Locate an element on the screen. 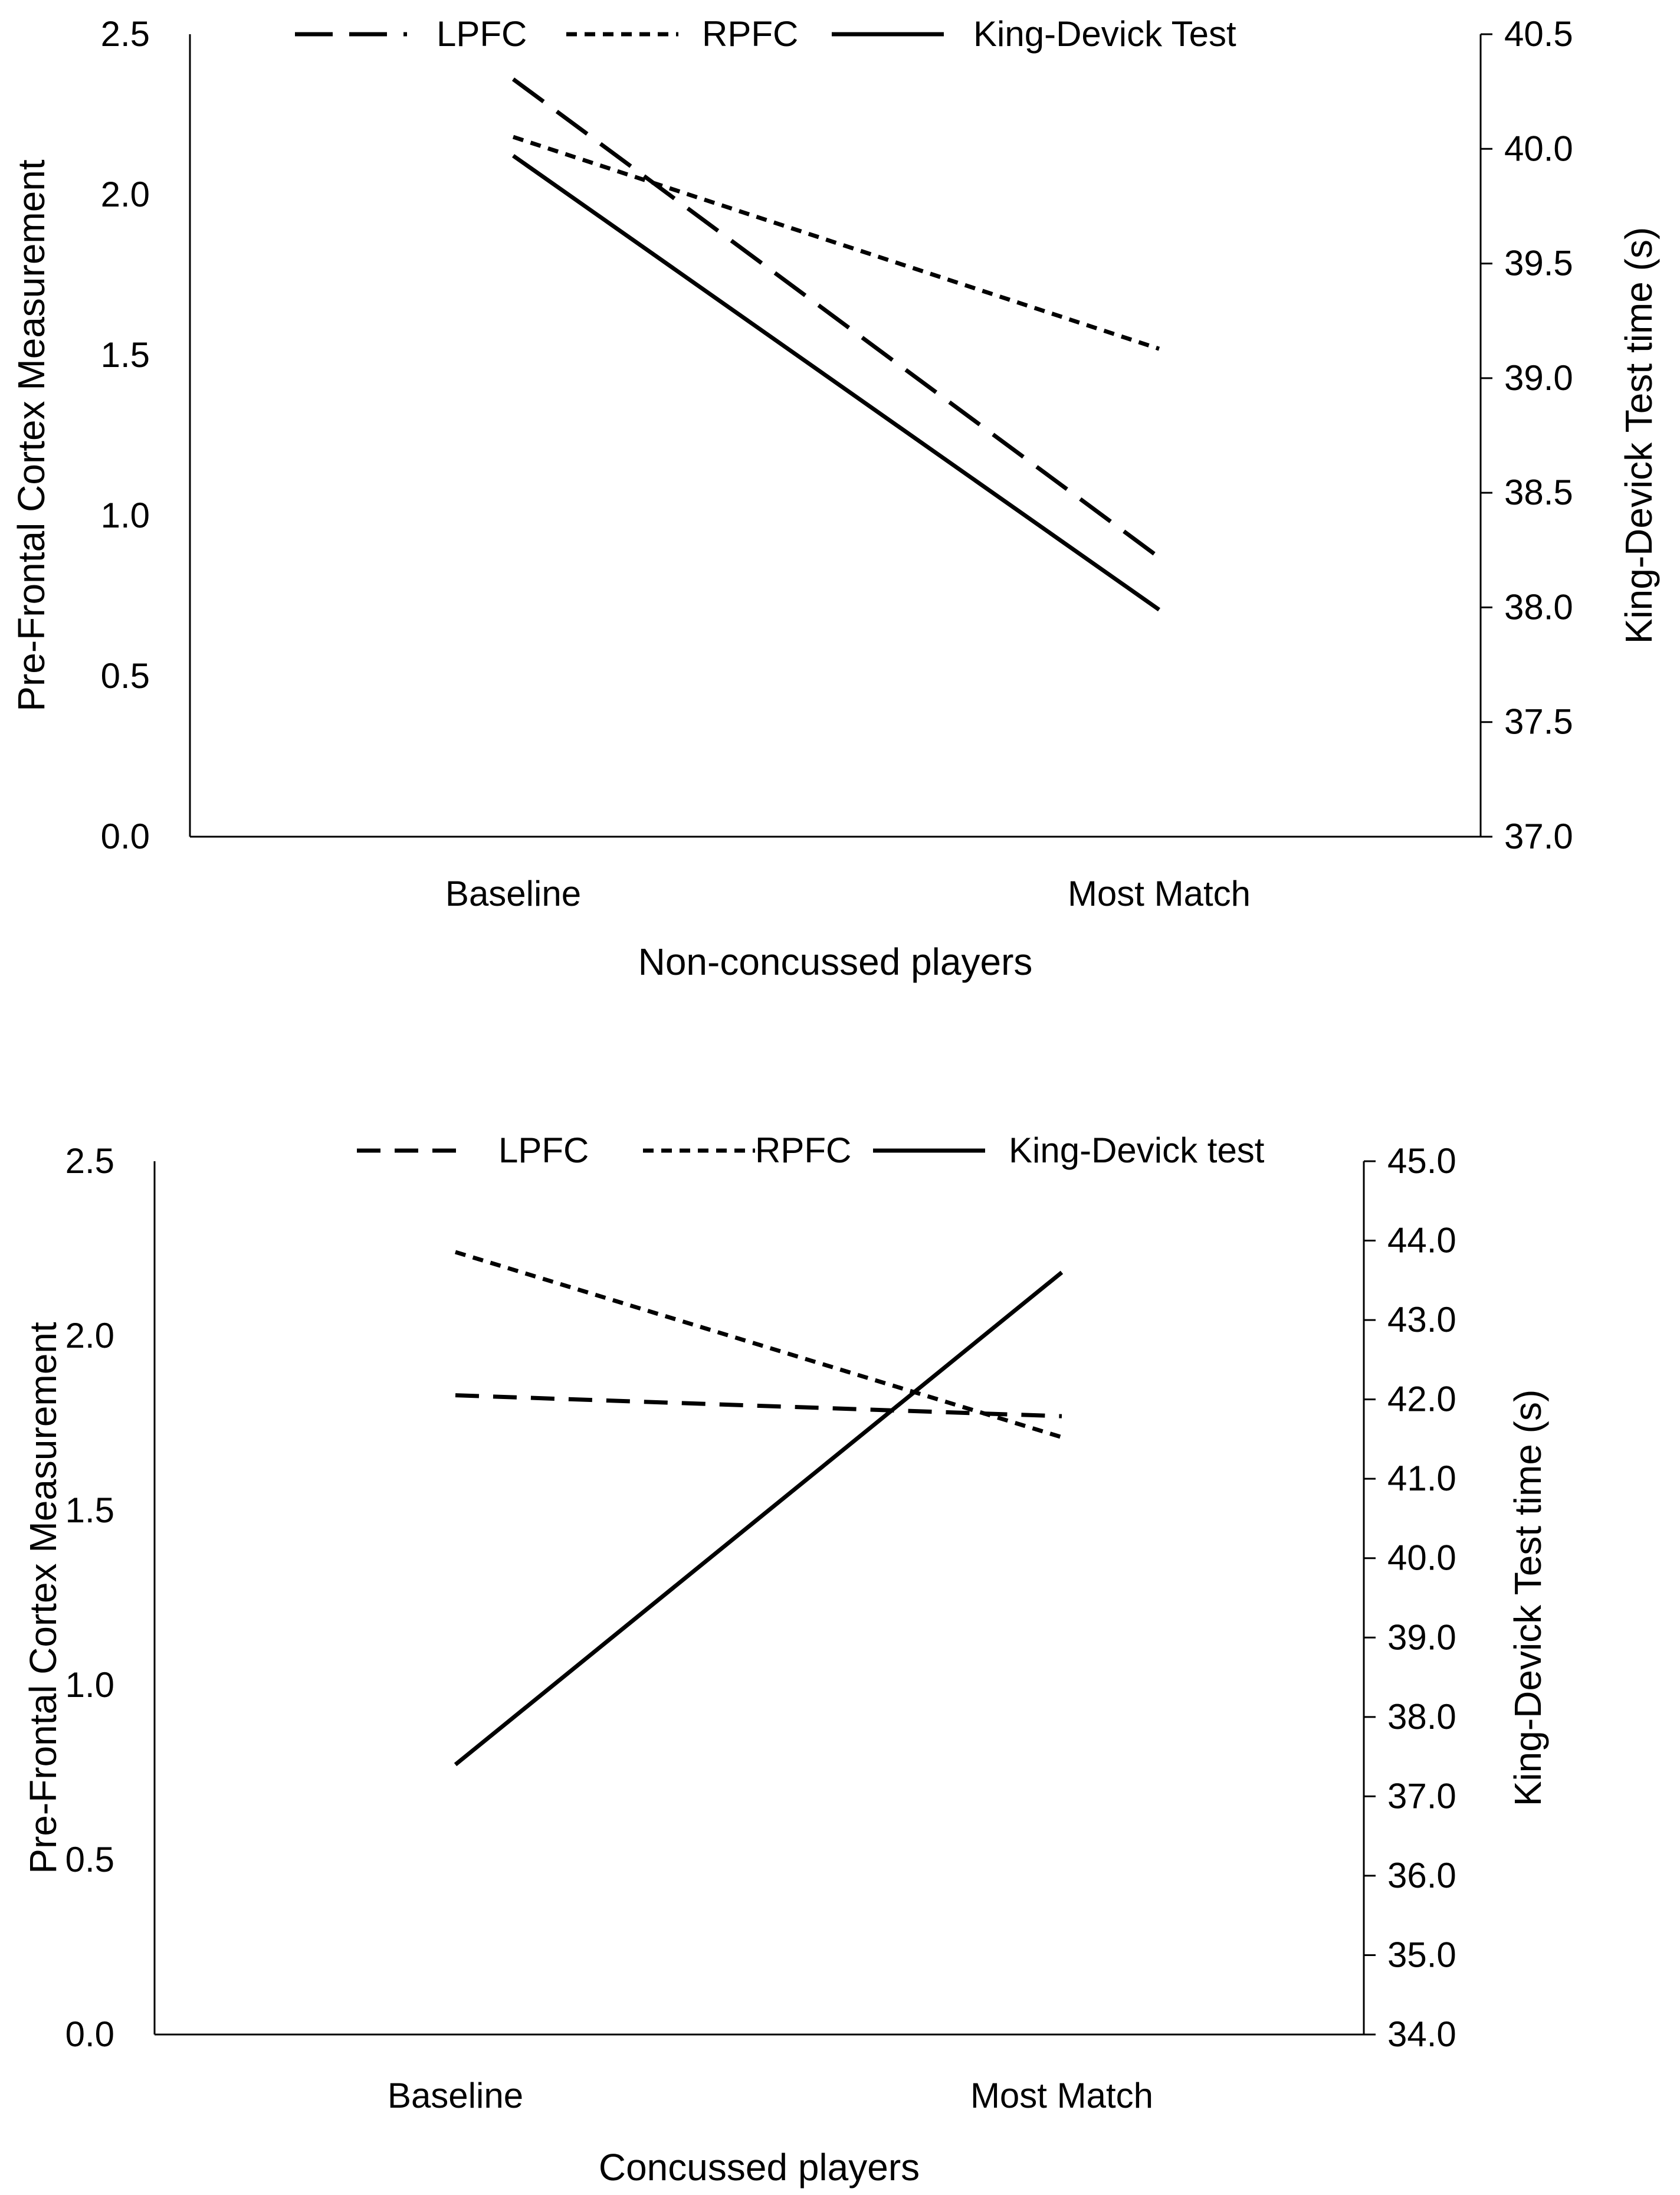 The width and height of the screenshot is (1680, 2195). y2-tick-label: 35.0 is located at coordinates (1421, 1955).